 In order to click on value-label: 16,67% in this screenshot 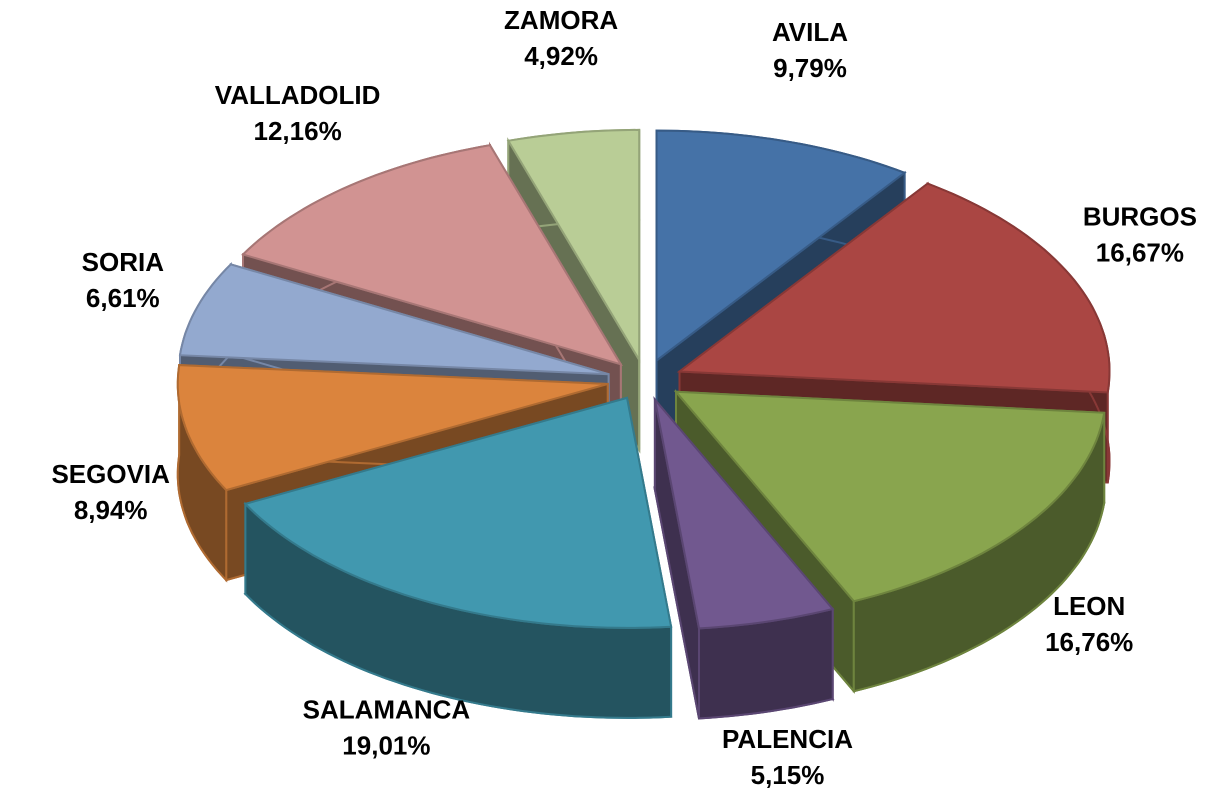, I will do `click(1140, 252)`.